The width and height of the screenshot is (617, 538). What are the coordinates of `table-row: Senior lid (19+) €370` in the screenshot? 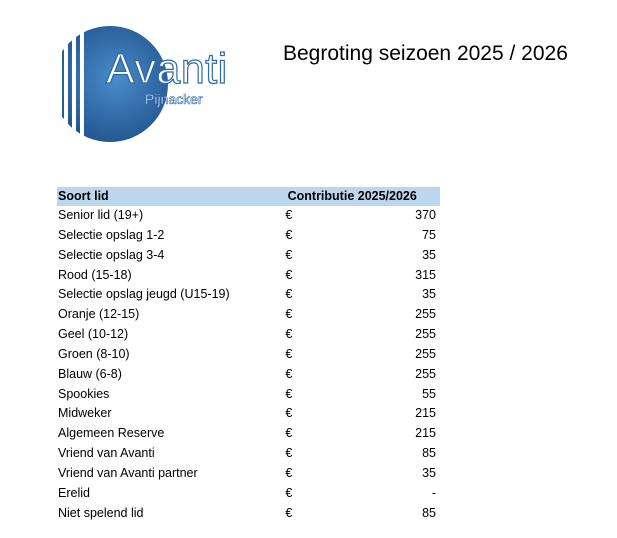 It's located at (248, 216).